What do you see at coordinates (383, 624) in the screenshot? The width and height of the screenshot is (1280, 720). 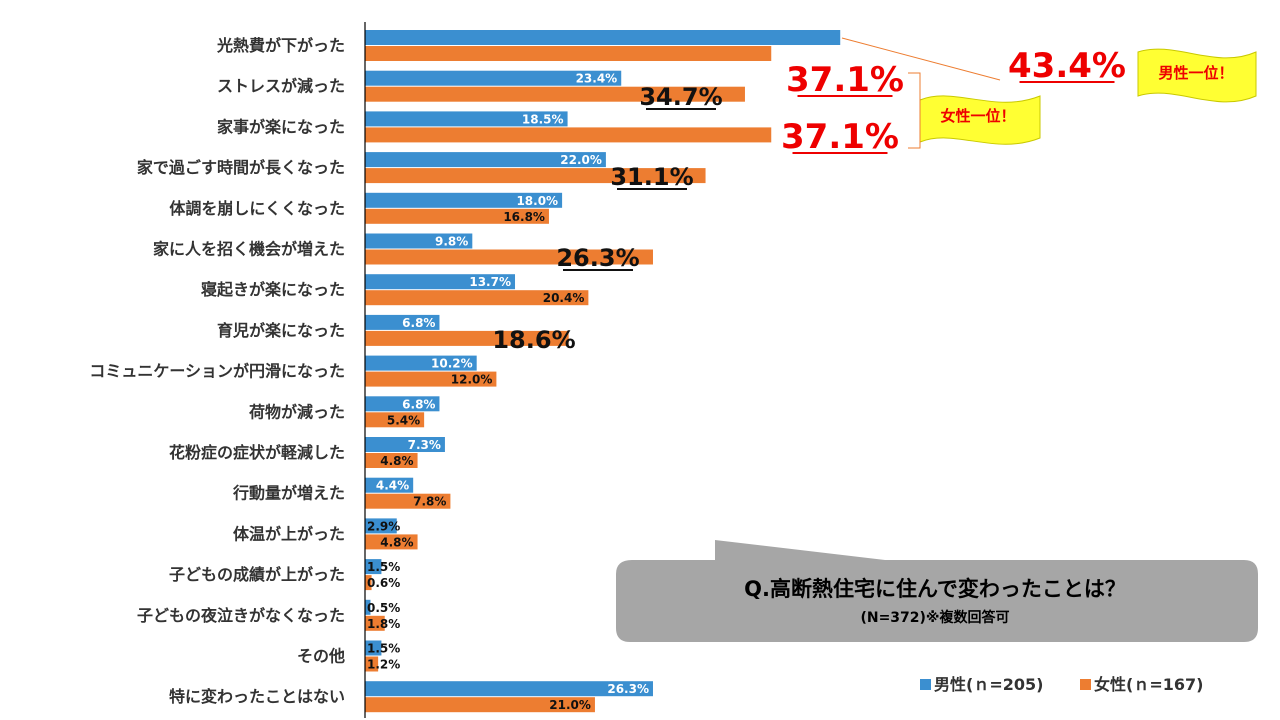 I see `female-value-label: 1.8%` at bounding box center [383, 624].